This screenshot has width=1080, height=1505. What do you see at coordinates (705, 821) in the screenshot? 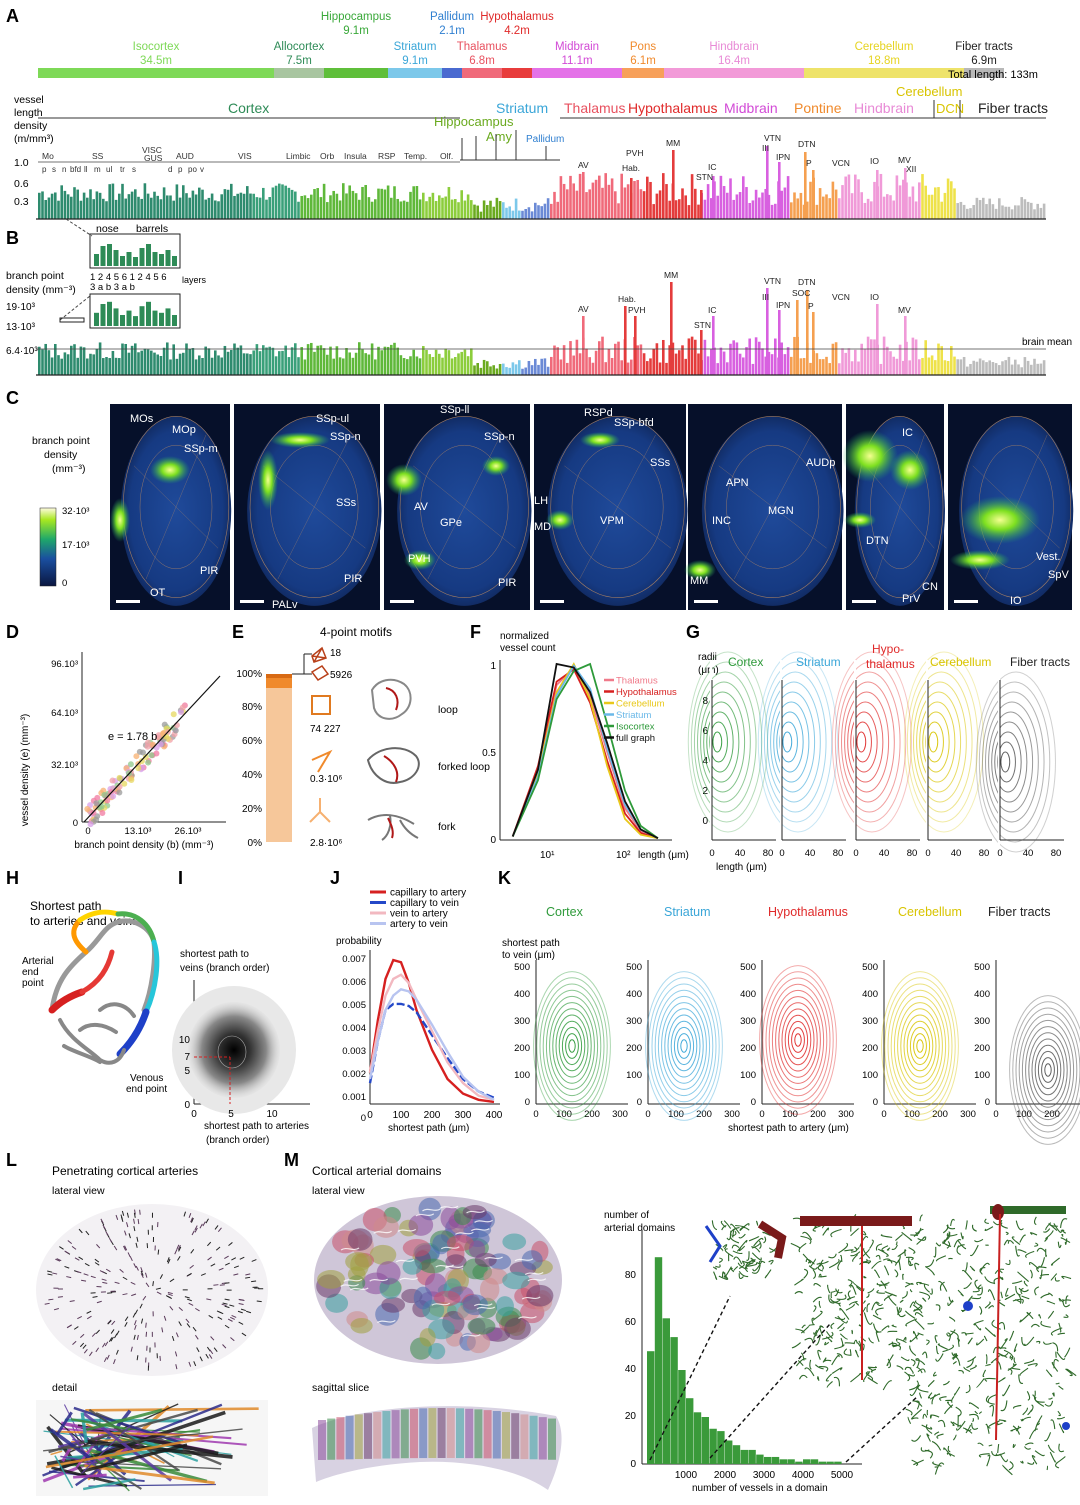
I see `svg-text: 0` at bounding box center [705, 821].